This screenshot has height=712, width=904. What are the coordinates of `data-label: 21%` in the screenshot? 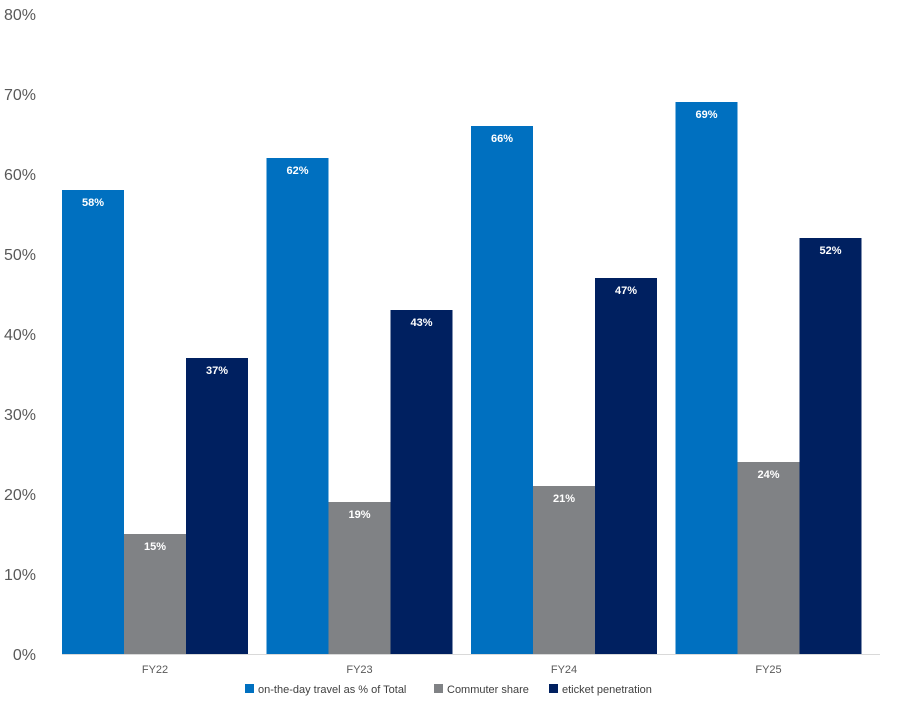 It's located at (564, 499).